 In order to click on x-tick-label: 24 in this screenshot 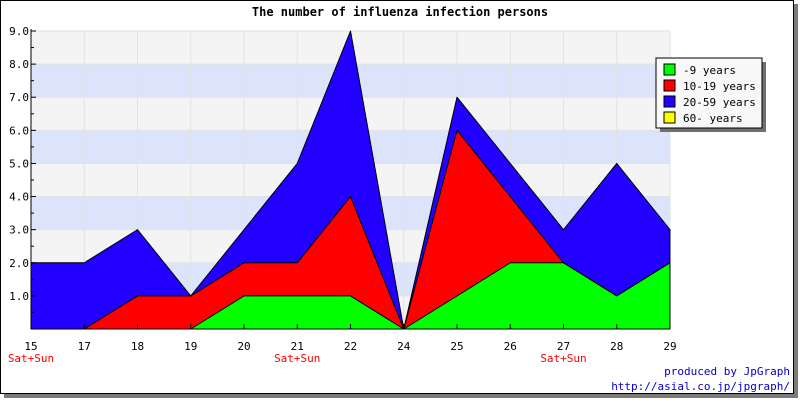, I will do `click(404, 346)`.